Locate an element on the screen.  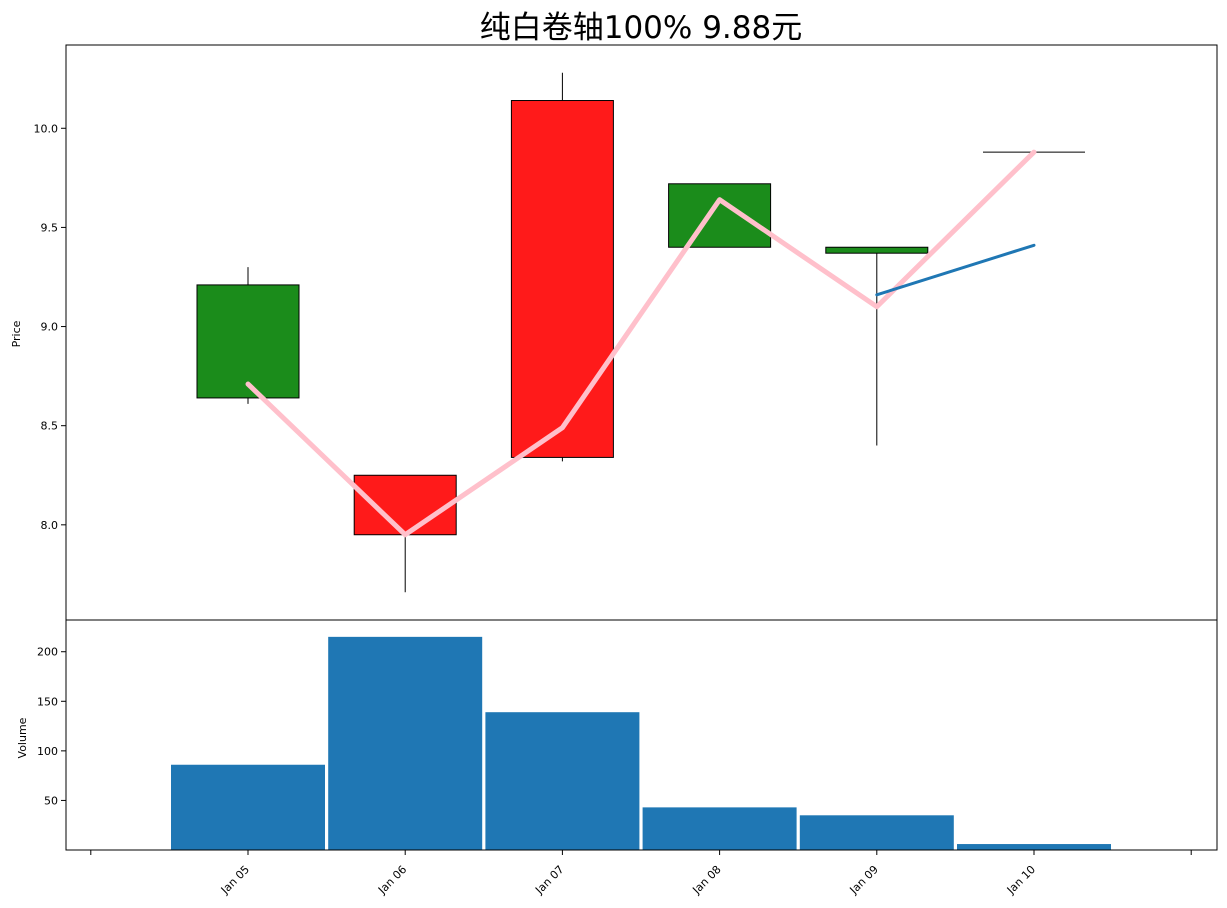
chart-title: 纯白卷轴100% 9.88元 is located at coordinates (641, 28).